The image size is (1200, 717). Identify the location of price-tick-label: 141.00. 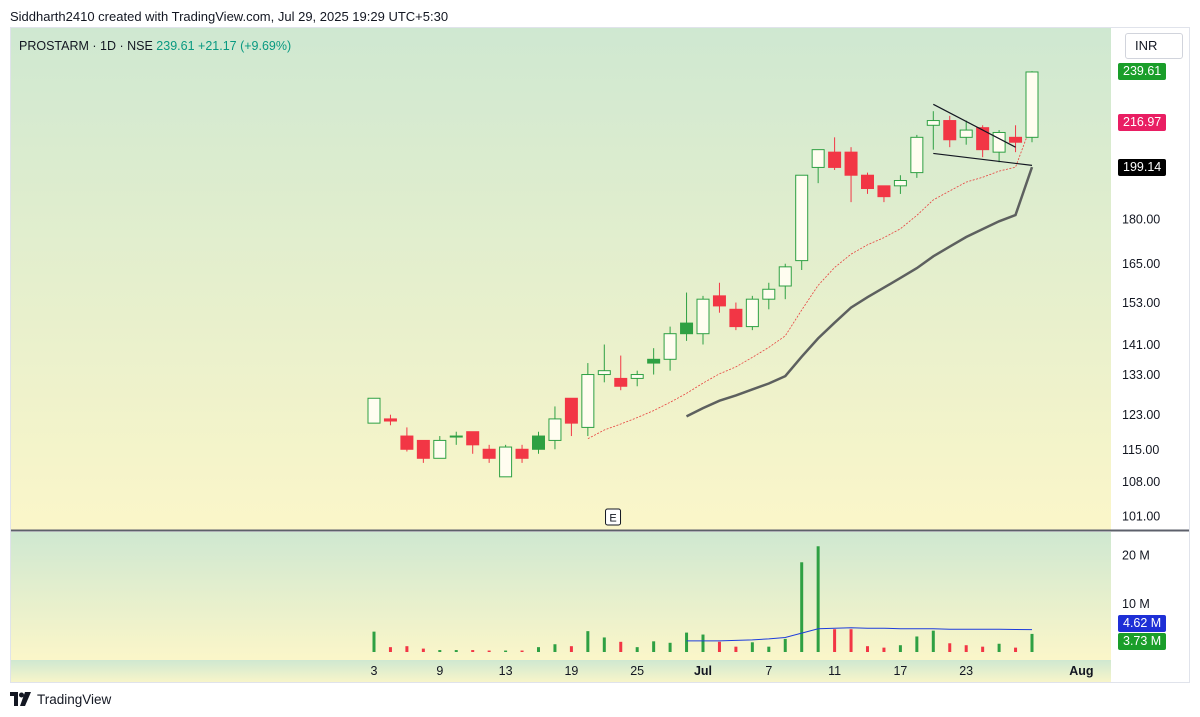
(1141, 345).